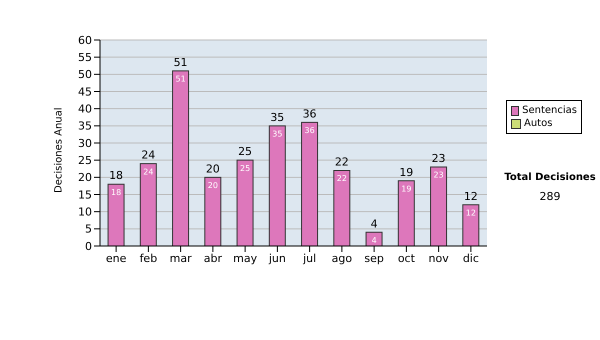  I want to click on text: Total Decisiones, so click(550, 177).